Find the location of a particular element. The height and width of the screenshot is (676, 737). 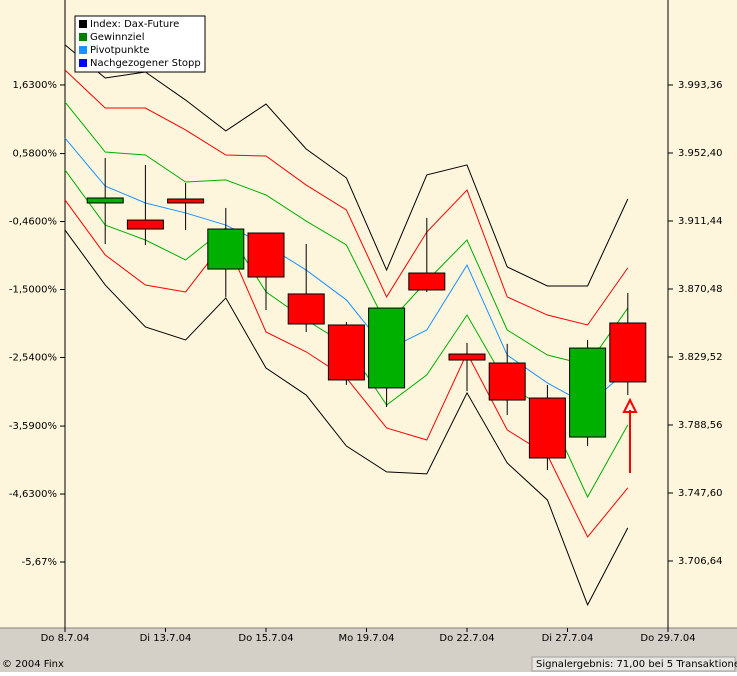

y-tick-label: 1,6300% is located at coordinates (35, 85).